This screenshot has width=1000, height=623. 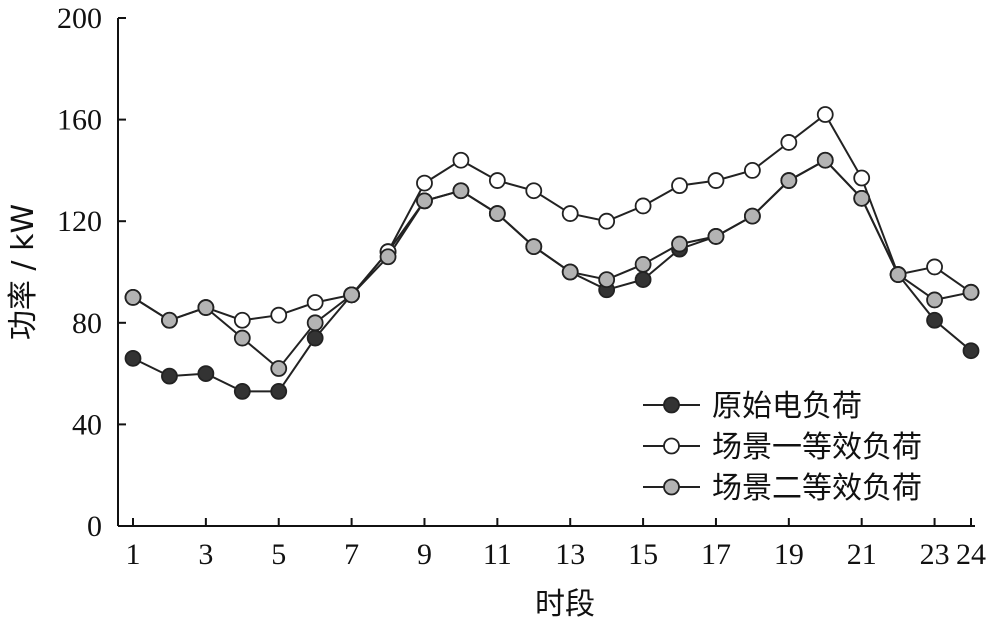 I want to click on y-ticks: 0 40 80 120 160 200, so click(x=91, y=272).